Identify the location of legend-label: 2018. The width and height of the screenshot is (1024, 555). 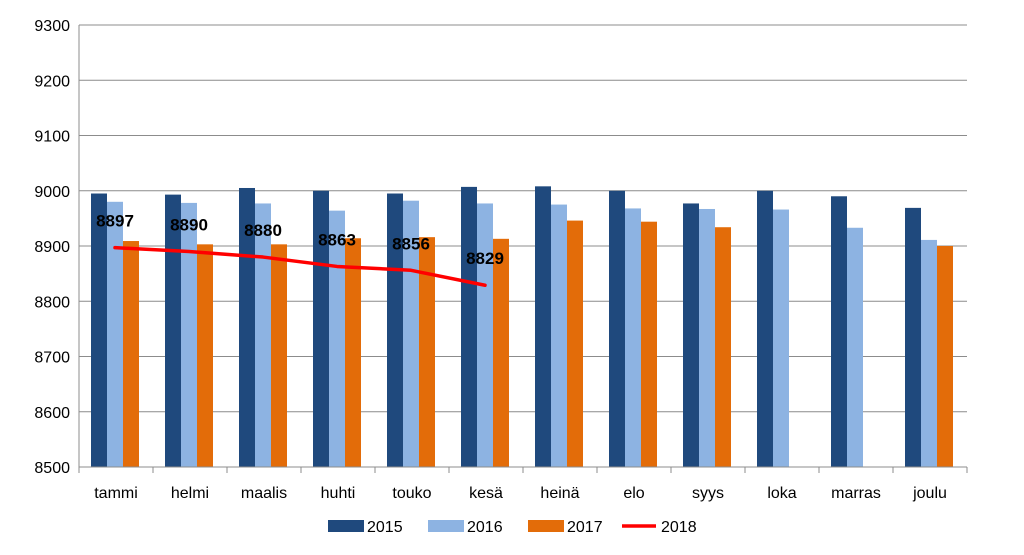
(679, 527).